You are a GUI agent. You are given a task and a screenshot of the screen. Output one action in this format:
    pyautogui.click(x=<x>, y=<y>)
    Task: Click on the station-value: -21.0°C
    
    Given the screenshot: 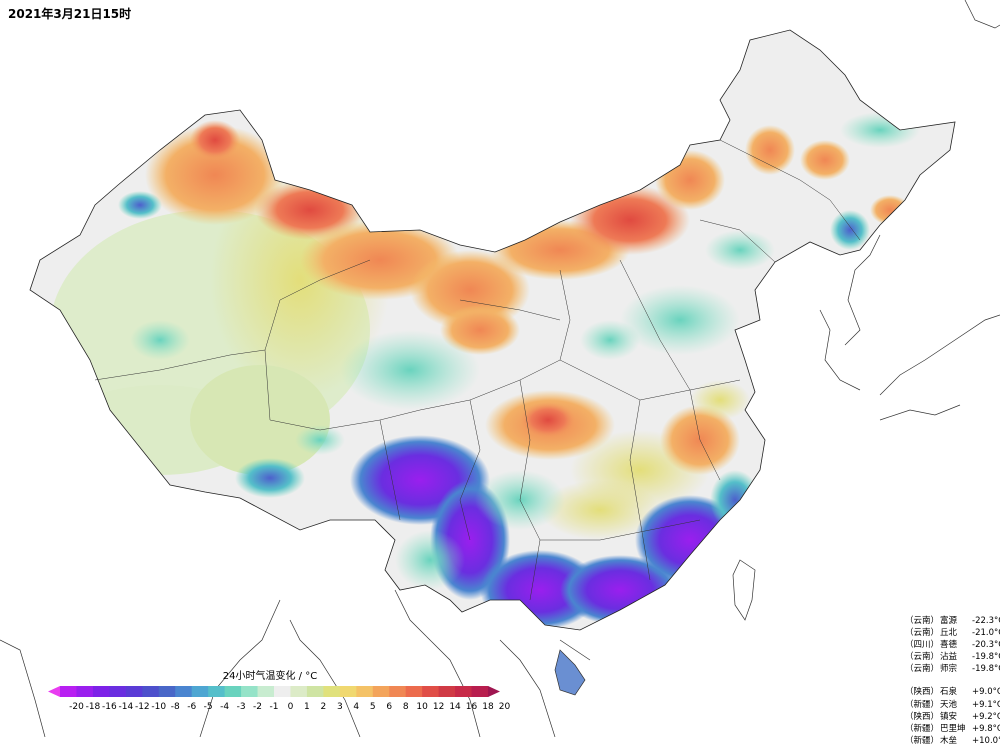 What is the action you would take?
    pyautogui.click(x=986, y=633)
    